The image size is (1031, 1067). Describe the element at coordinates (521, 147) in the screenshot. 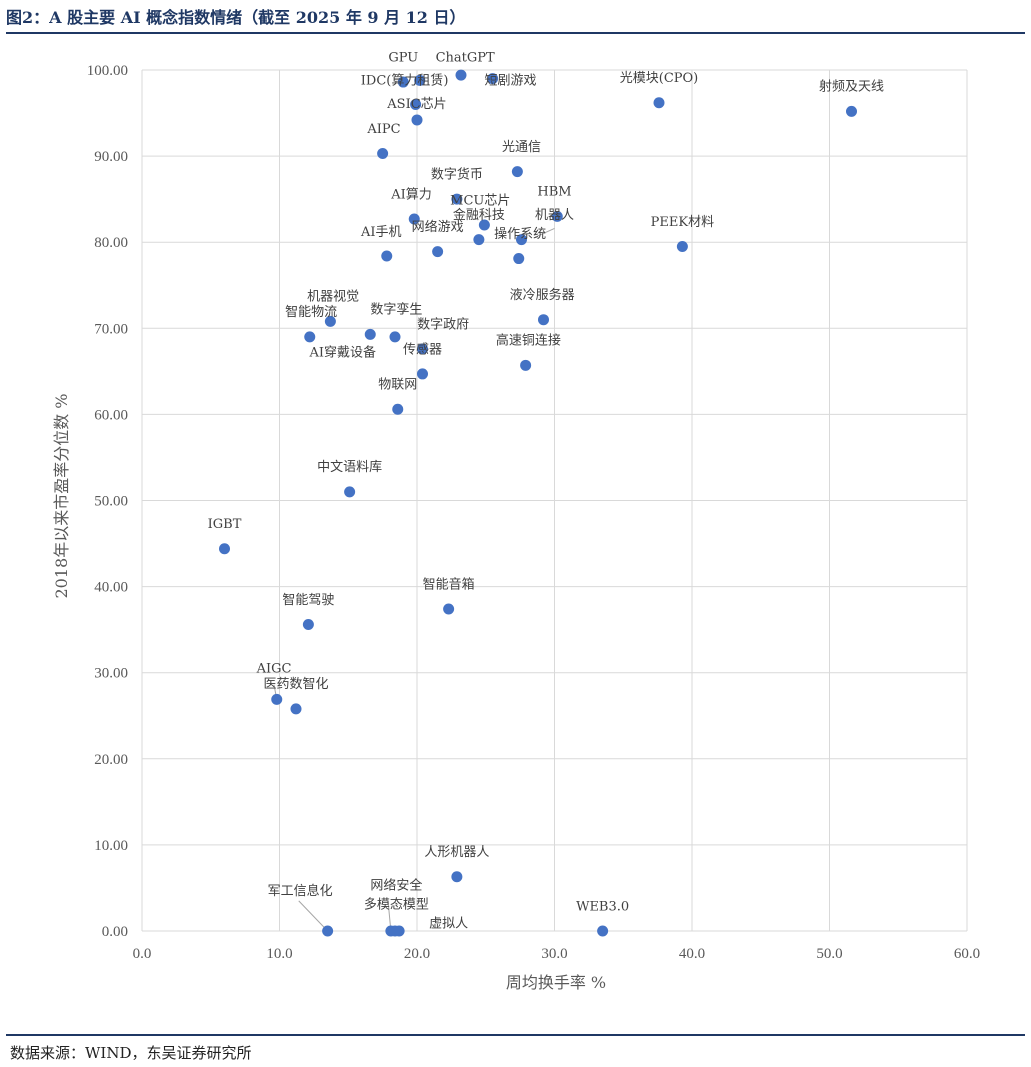

I see `data-label: 光通信` at that location.